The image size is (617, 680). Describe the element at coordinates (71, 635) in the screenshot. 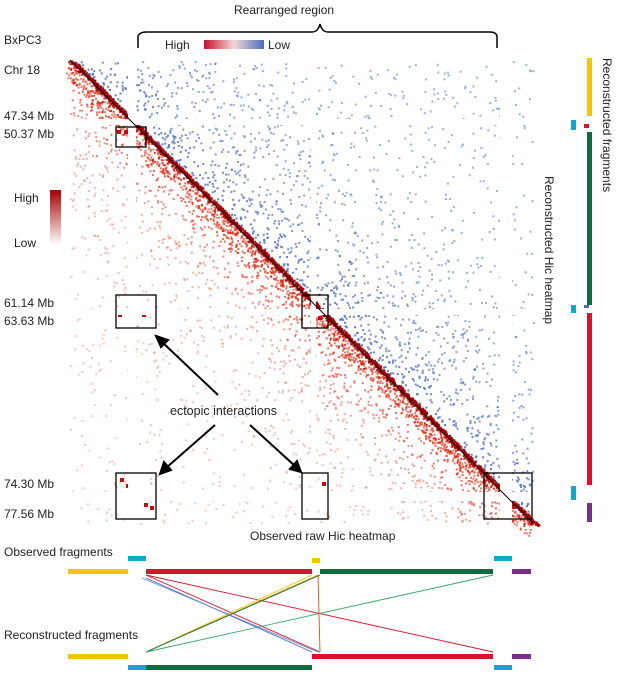

I see `reconstructed-fragments-label: Reconstructed fragments` at that location.